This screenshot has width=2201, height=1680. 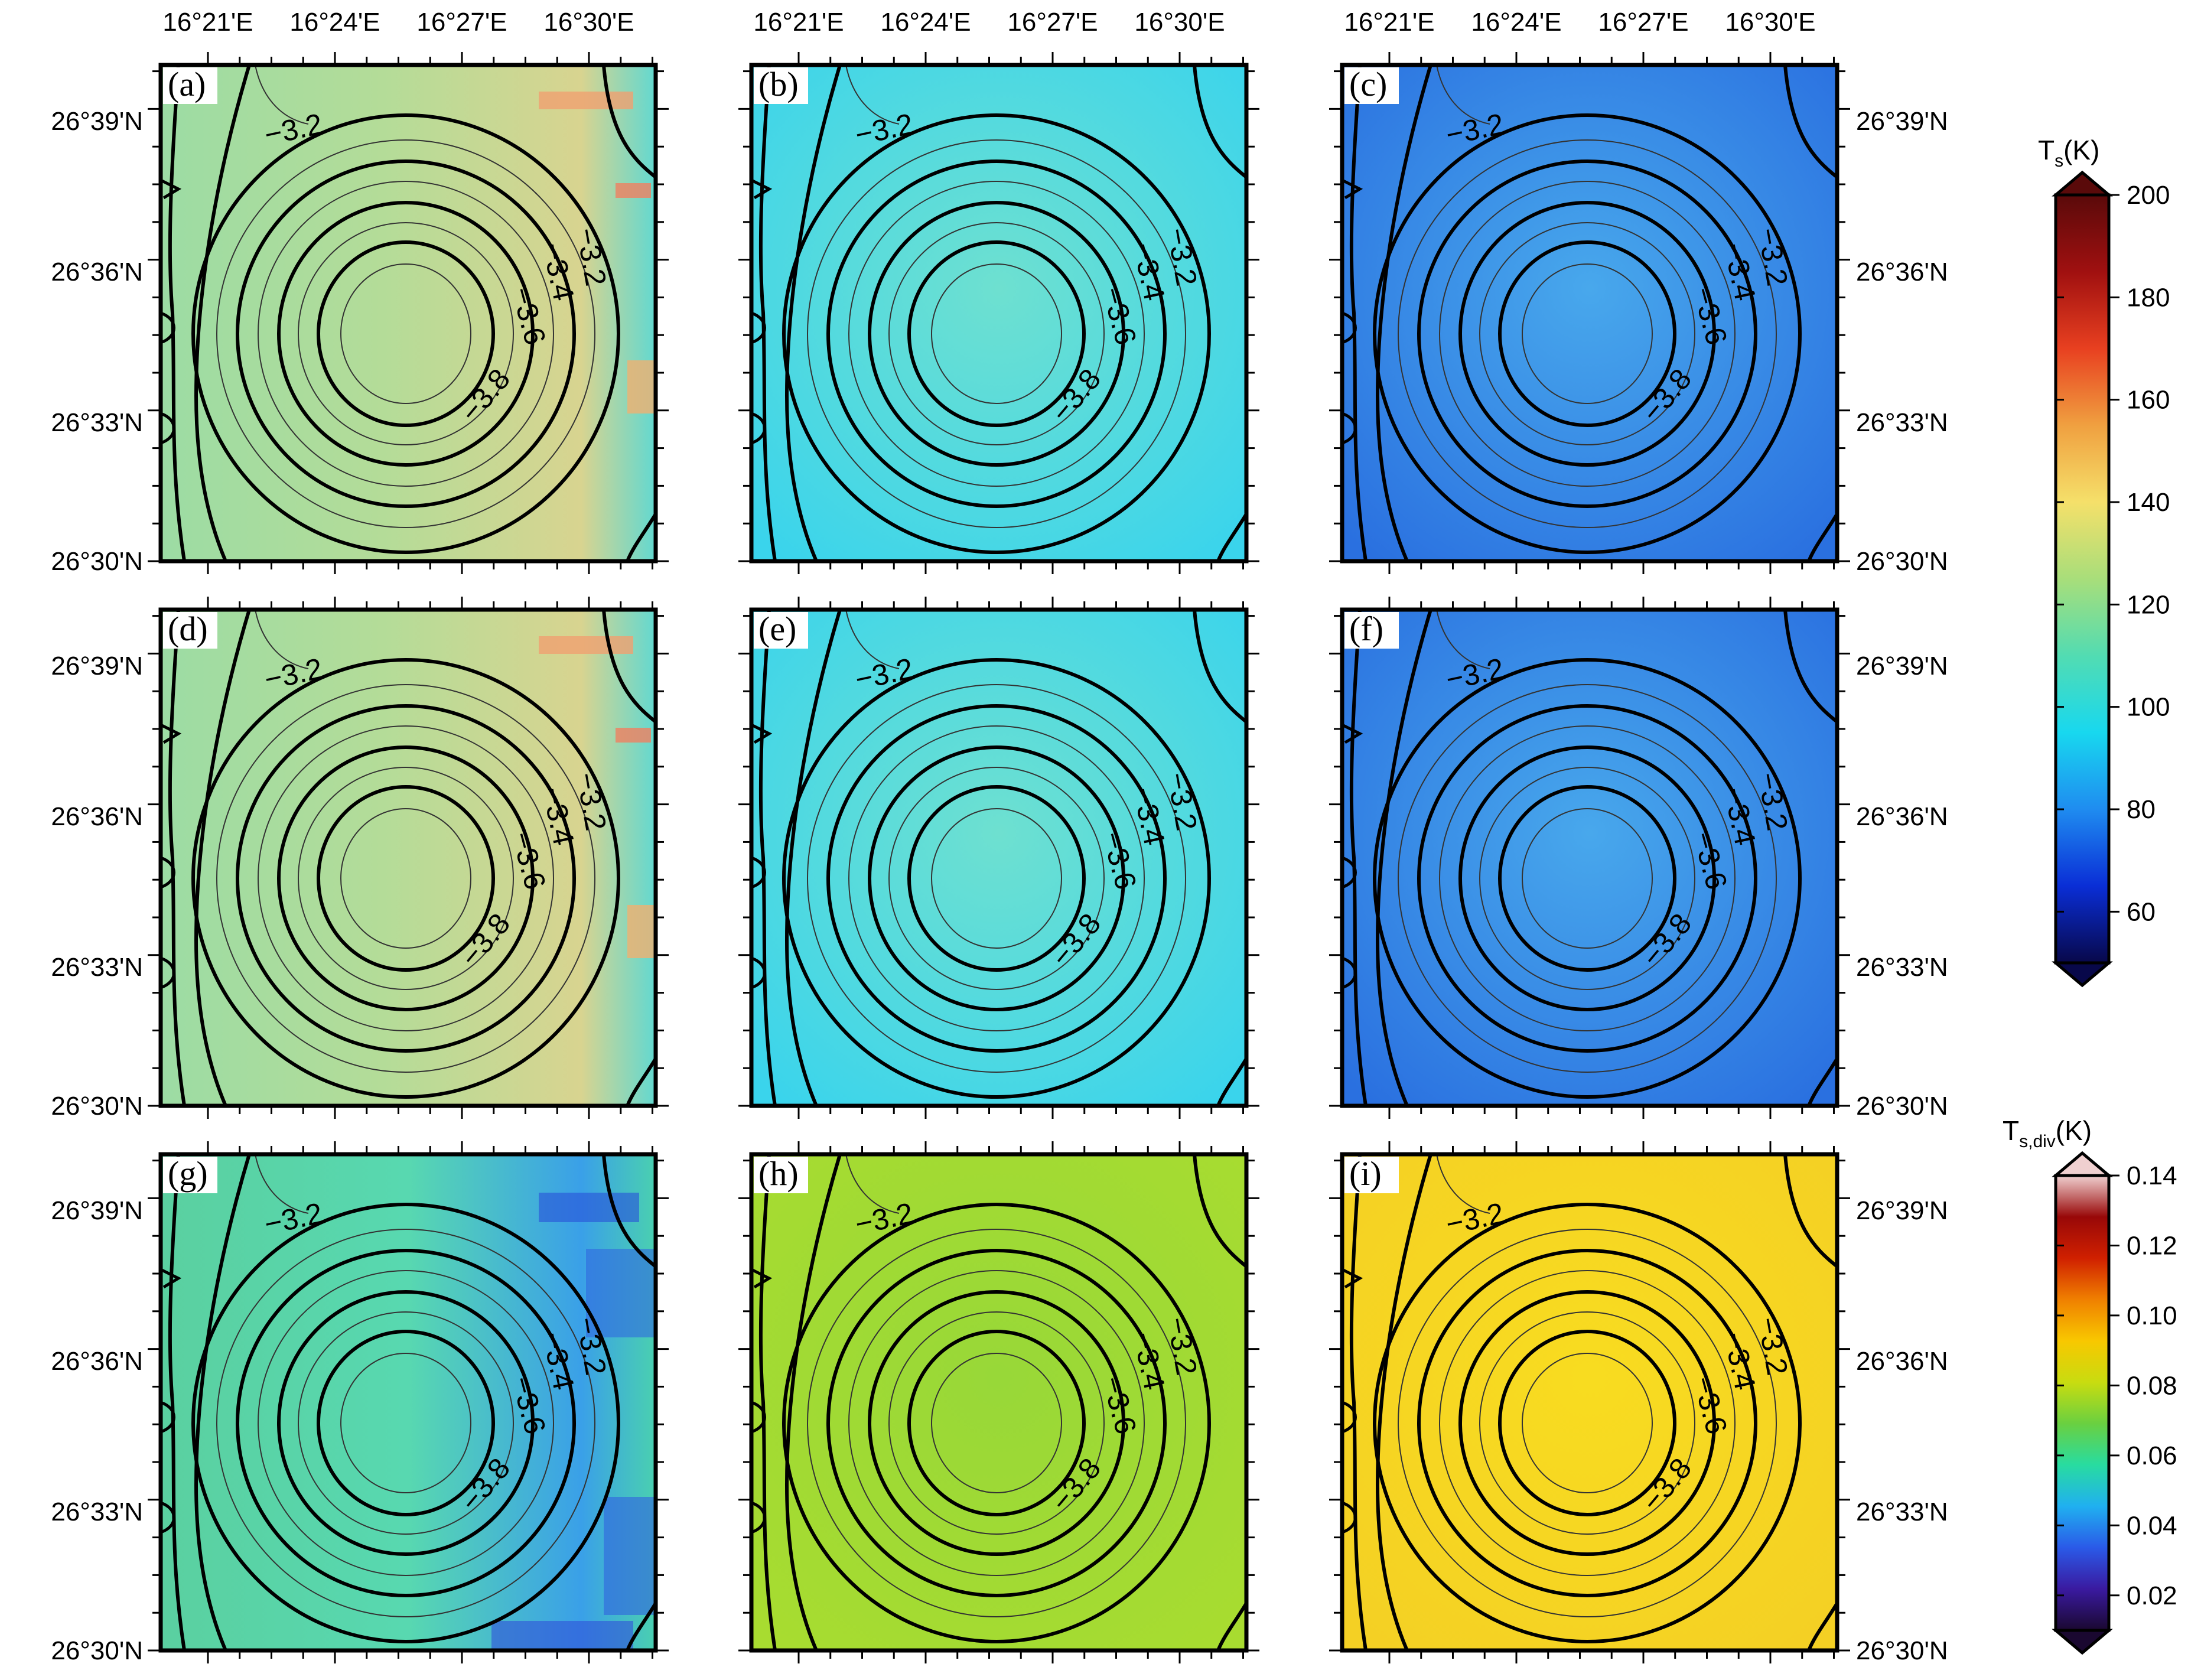 What do you see at coordinates (2152, 1175) in the screenshot?
I see `colorbar-tick-label: 0.14` at bounding box center [2152, 1175].